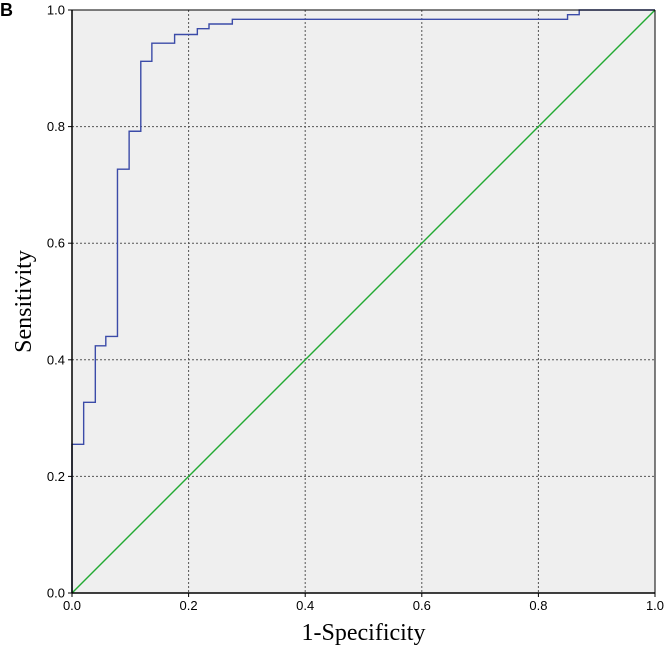  What do you see at coordinates (56, 243) in the screenshot?
I see `y-tick-label: 0.6` at bounding box center [56, 243].